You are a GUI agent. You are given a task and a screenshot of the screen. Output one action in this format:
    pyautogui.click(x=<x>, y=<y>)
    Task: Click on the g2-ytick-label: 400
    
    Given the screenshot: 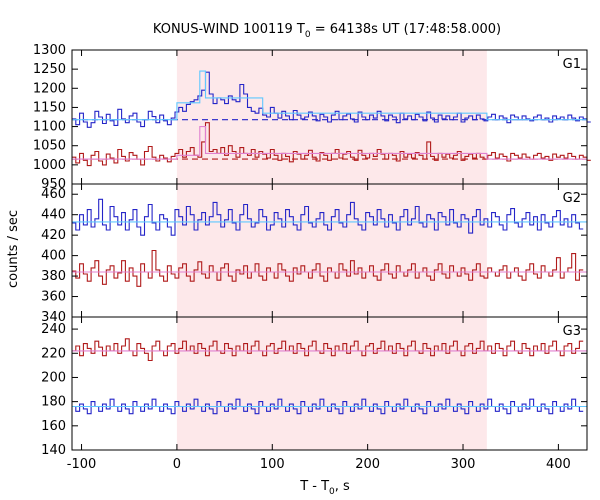 What is the action you would take?
    pyautogui.click(x=53, y=256)
    